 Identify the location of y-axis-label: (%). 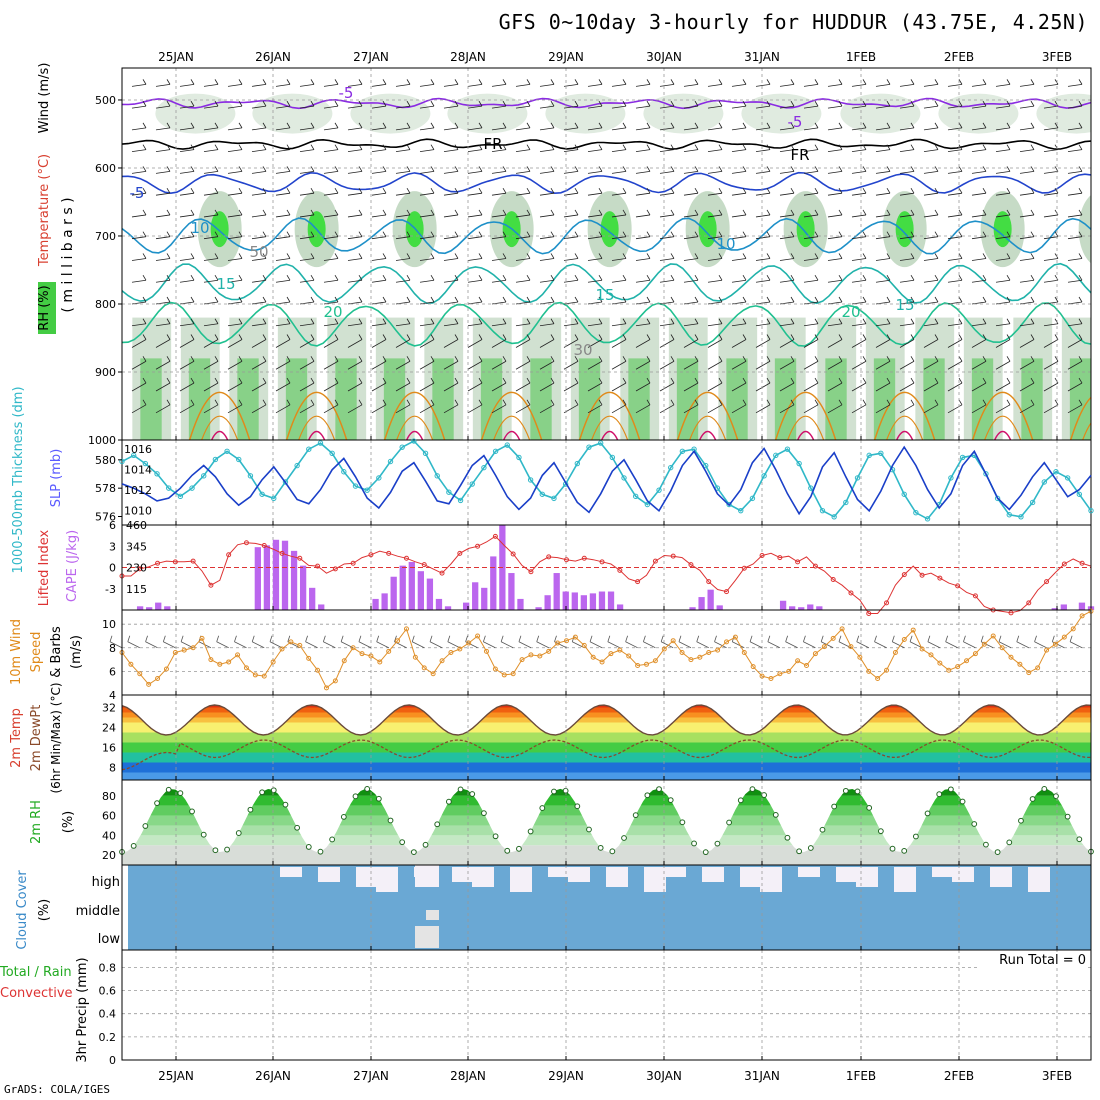
(44, 910).